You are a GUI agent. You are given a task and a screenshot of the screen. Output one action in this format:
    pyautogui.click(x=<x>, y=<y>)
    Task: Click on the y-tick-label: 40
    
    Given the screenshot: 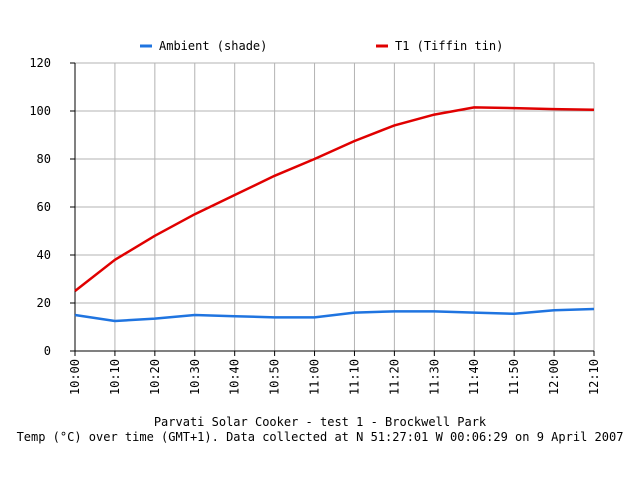 What is the action you would take?
    pyautogui.click(x=44, y=255)
    